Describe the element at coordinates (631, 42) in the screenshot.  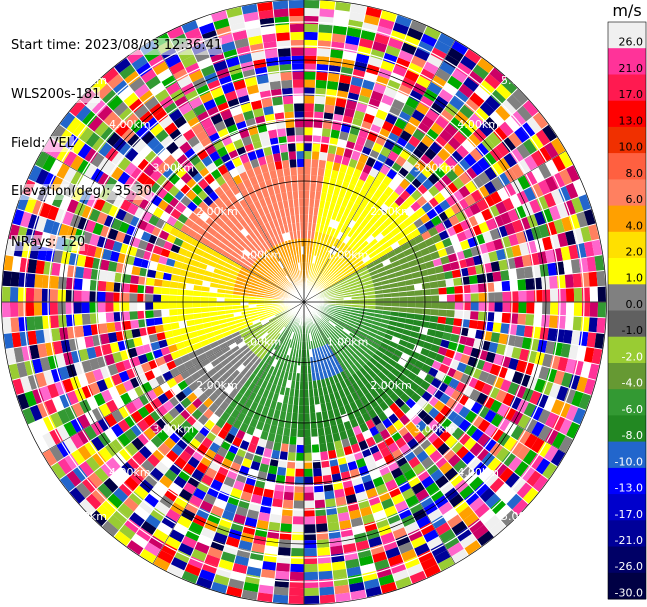
I see `colorbar-tick-label: 26.0` at that location.